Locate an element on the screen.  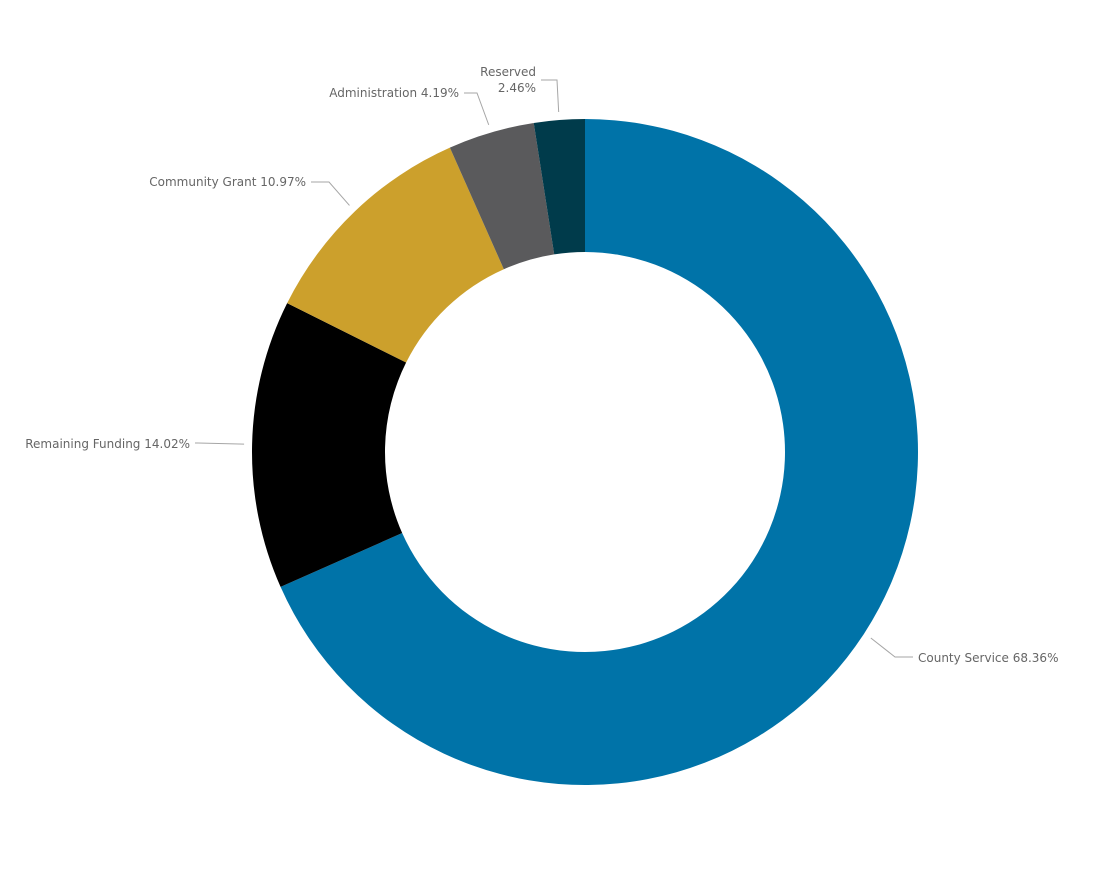
data-label-administration: Administration 4.19% is located at coordinates (394, 93).